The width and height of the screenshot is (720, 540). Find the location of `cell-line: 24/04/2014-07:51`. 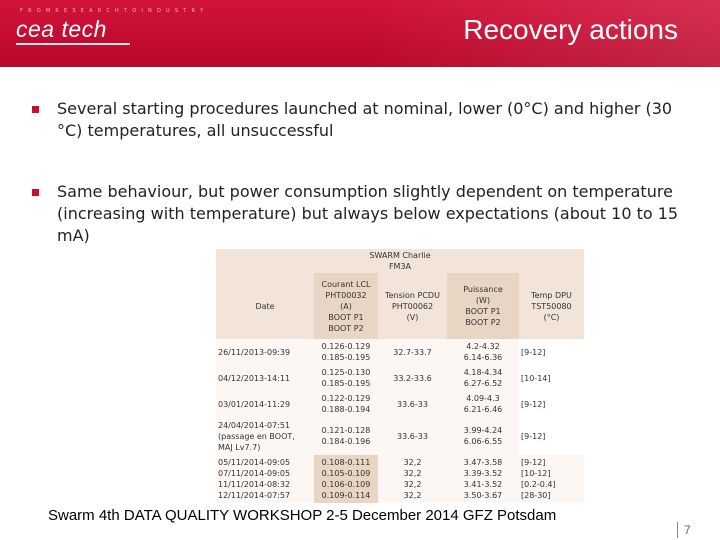

cell-line: 24/04/2014-07:51 is located at coordinates (254, 425).